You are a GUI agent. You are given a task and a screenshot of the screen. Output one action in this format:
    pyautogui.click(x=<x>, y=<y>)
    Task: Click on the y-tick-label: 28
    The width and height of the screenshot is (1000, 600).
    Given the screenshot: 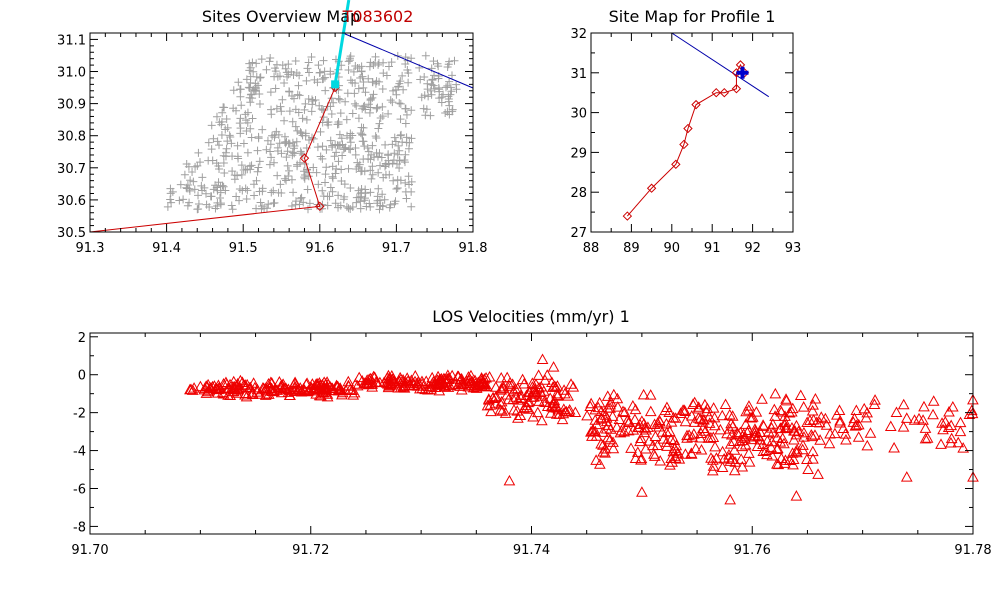 What is the action you would take?
    pyautogui.click(x=578, y=193)
    